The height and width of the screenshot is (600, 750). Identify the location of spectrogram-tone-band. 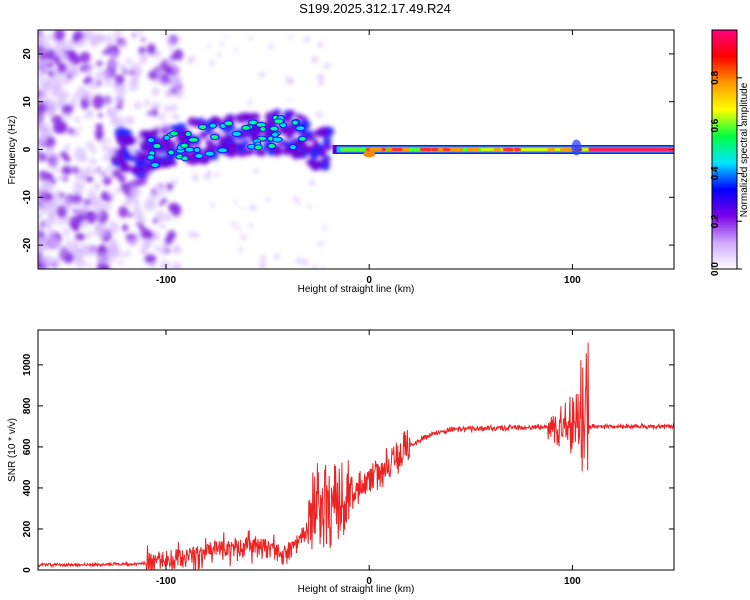
(503, 148).